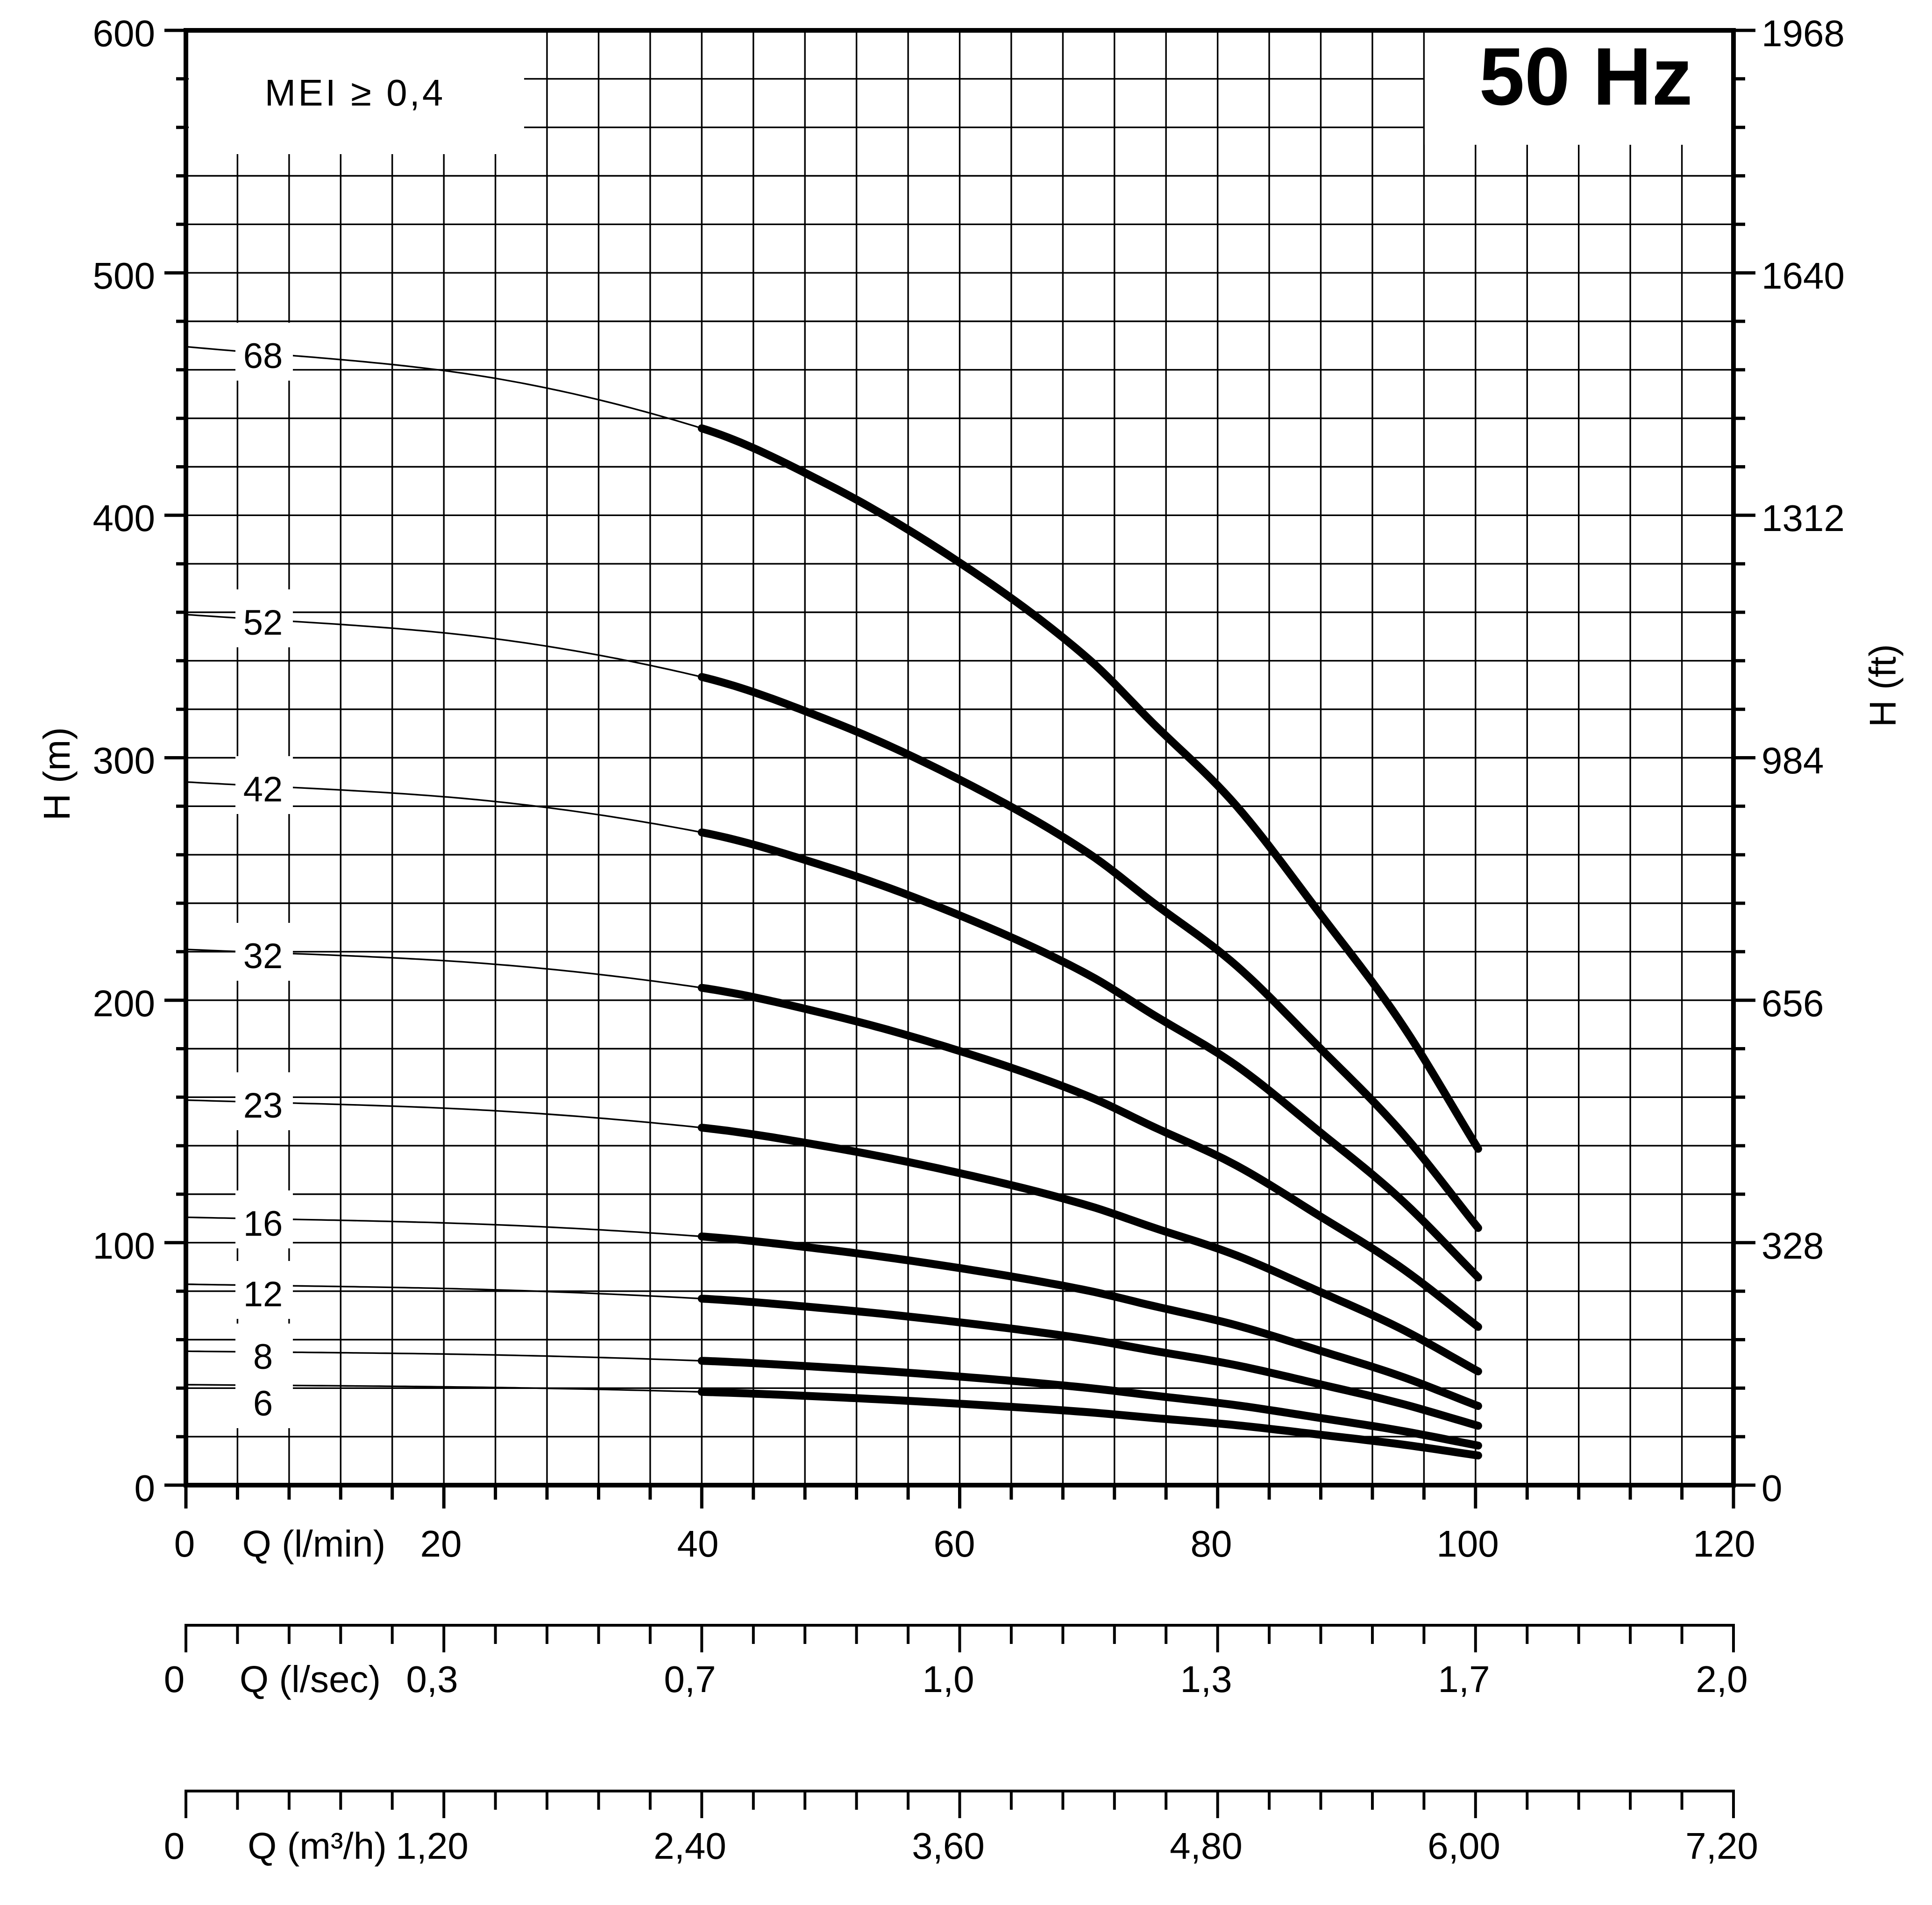  What do you see at coordinates (263, 1224) in the screenshot?
I see `svg-text: 16` at bounding box center [263, 1224].